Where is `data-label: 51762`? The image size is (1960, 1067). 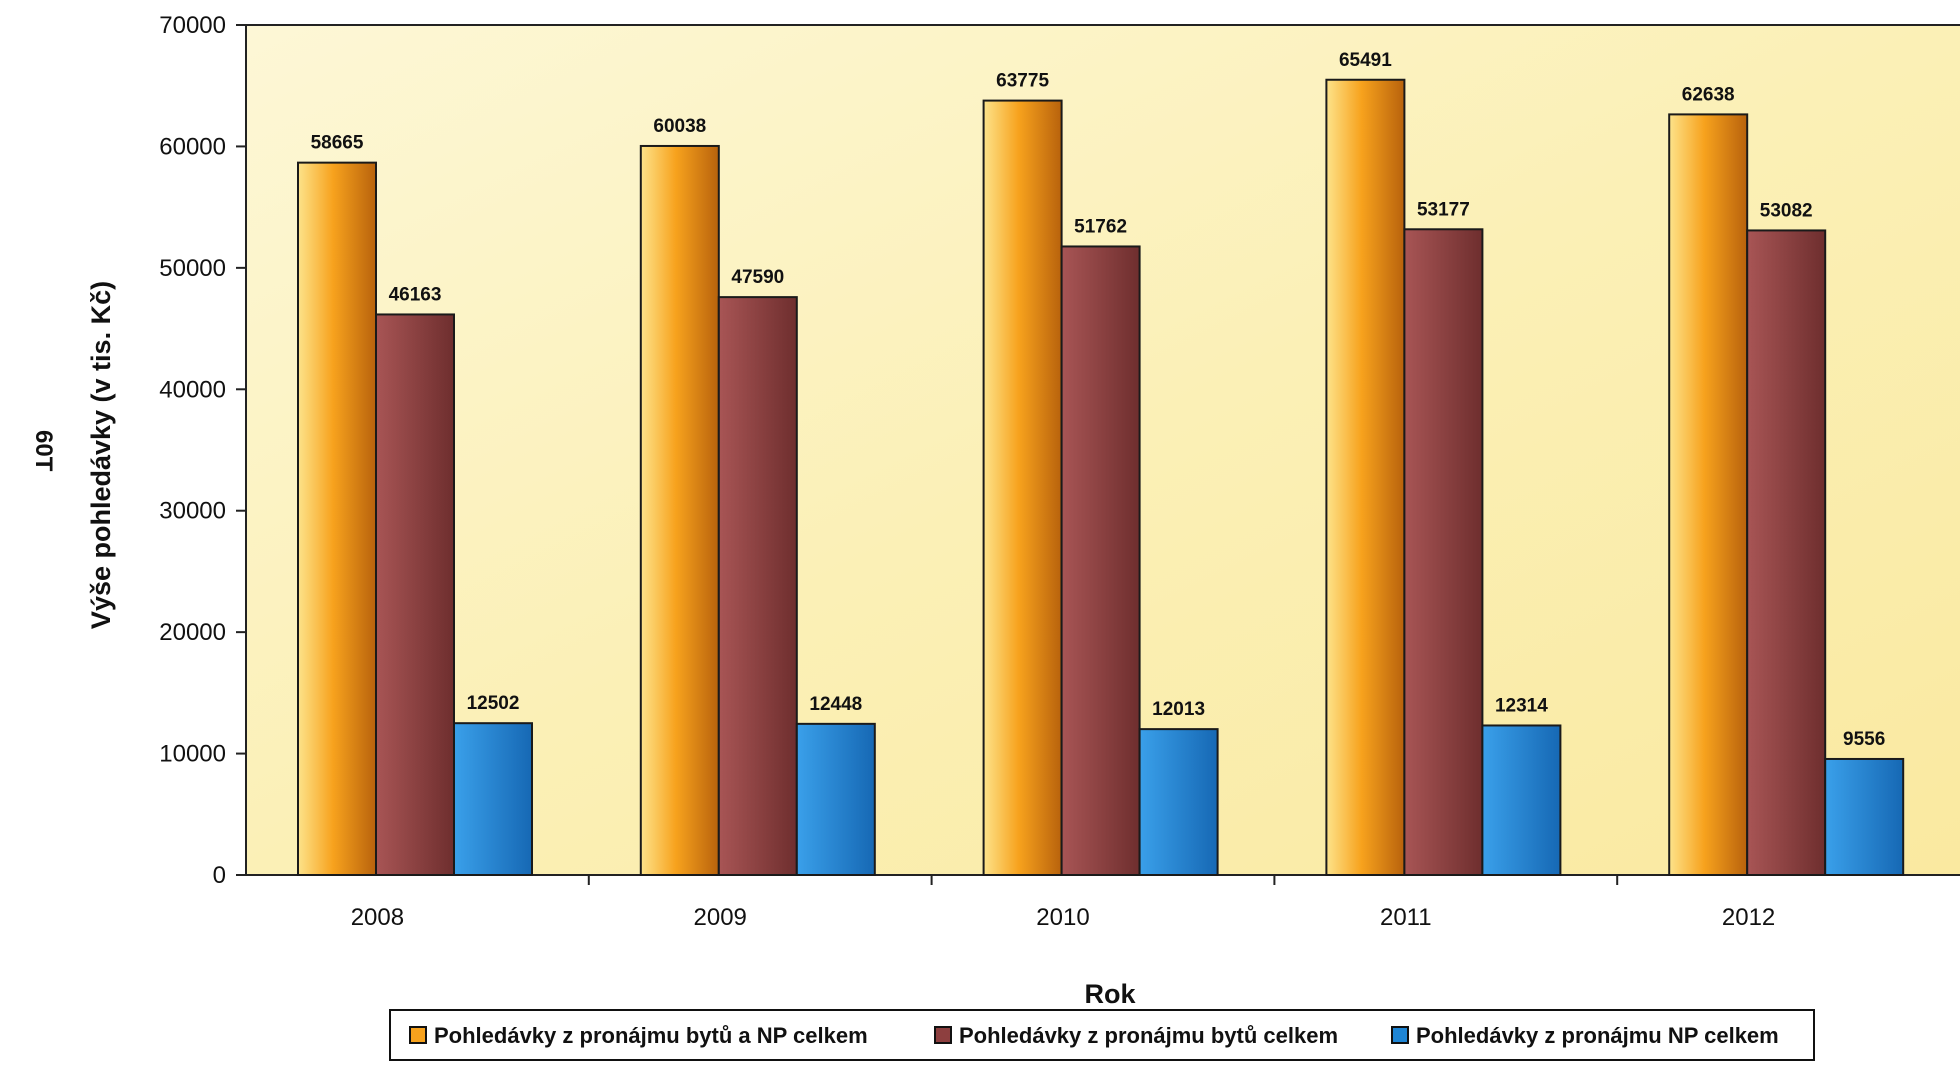
data-label: 51762 is located at coordinates (1100, 226).